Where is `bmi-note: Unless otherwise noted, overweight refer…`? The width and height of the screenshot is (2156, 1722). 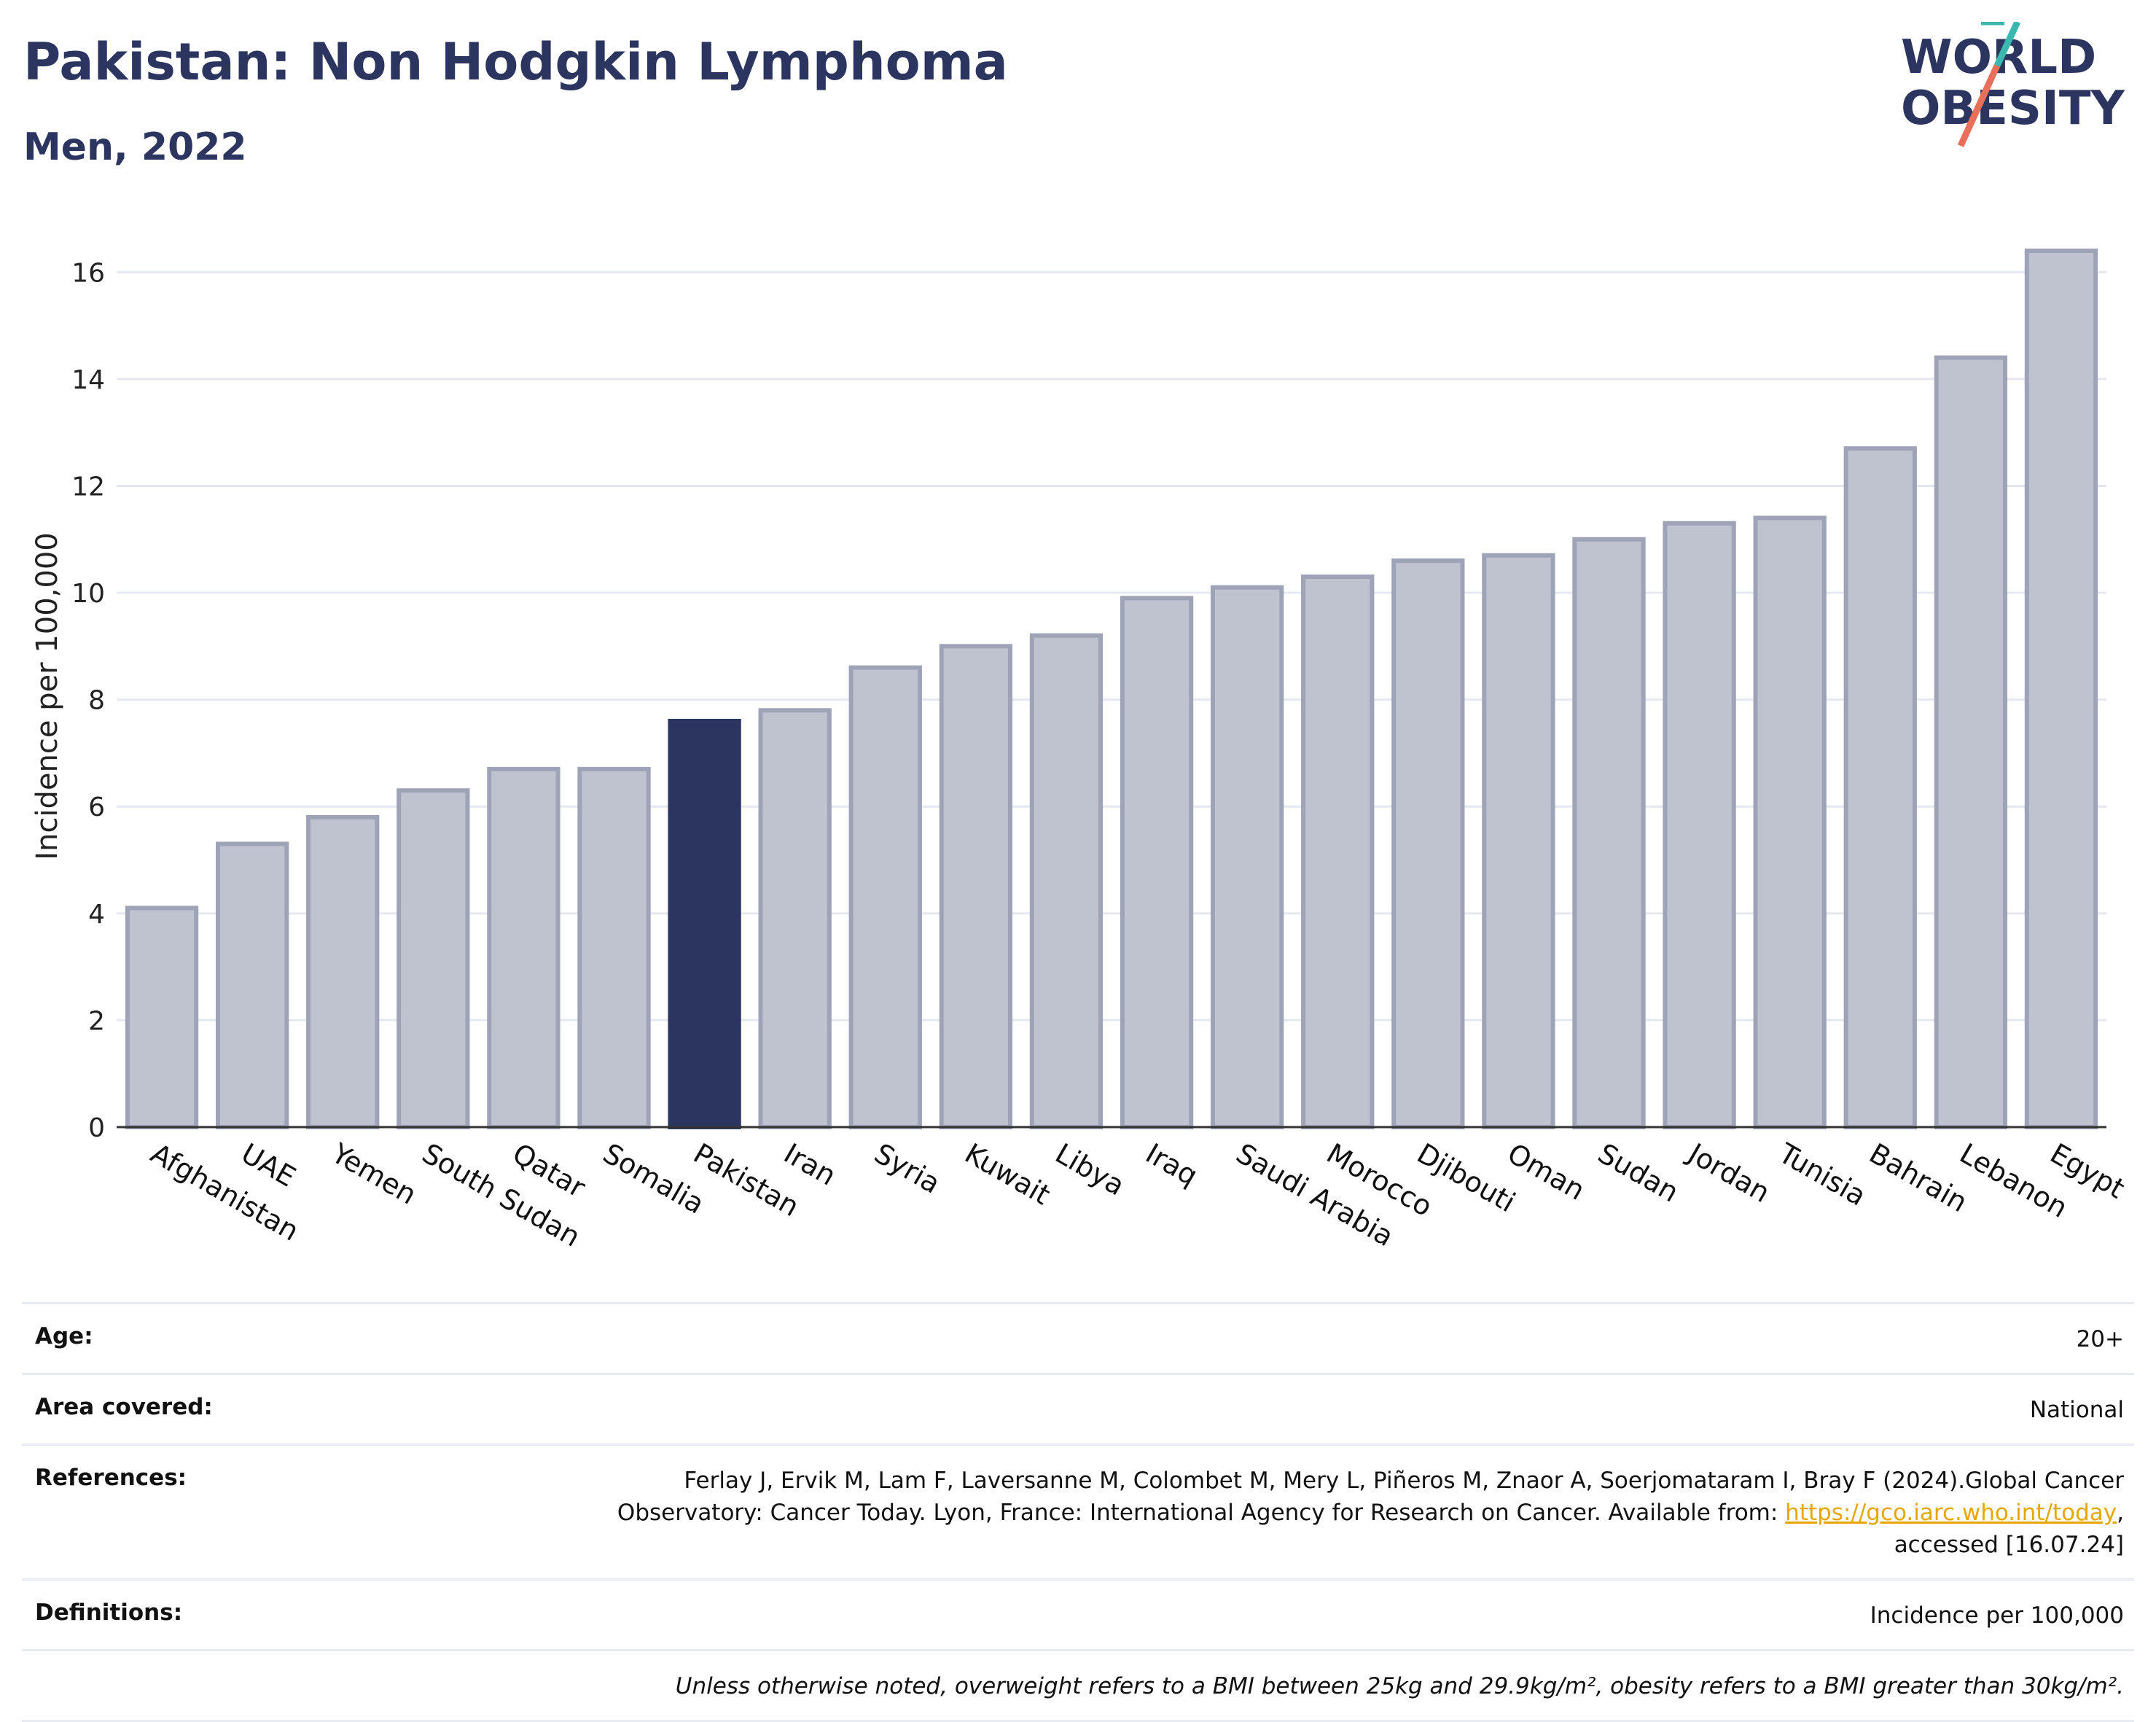
bmi-note: Unless otherwise noted, overweight refer… is located at coordinates (1400, 1686).